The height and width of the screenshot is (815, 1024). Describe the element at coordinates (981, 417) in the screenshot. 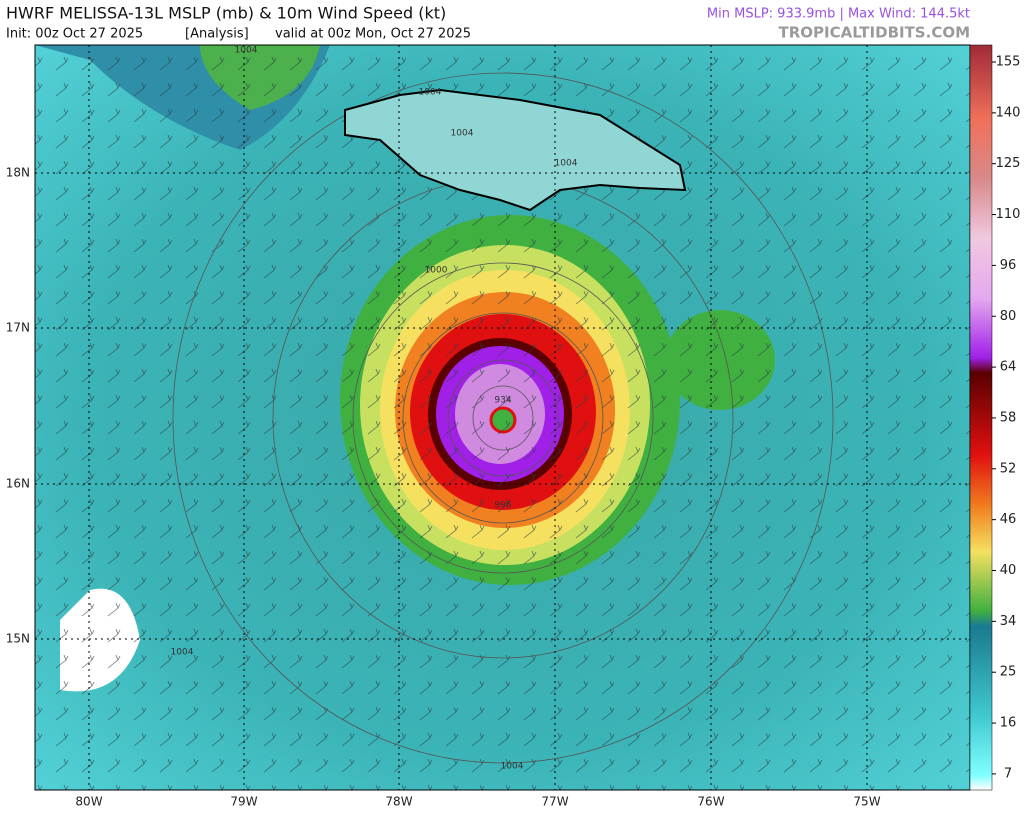

I see `colorbar` at that location.